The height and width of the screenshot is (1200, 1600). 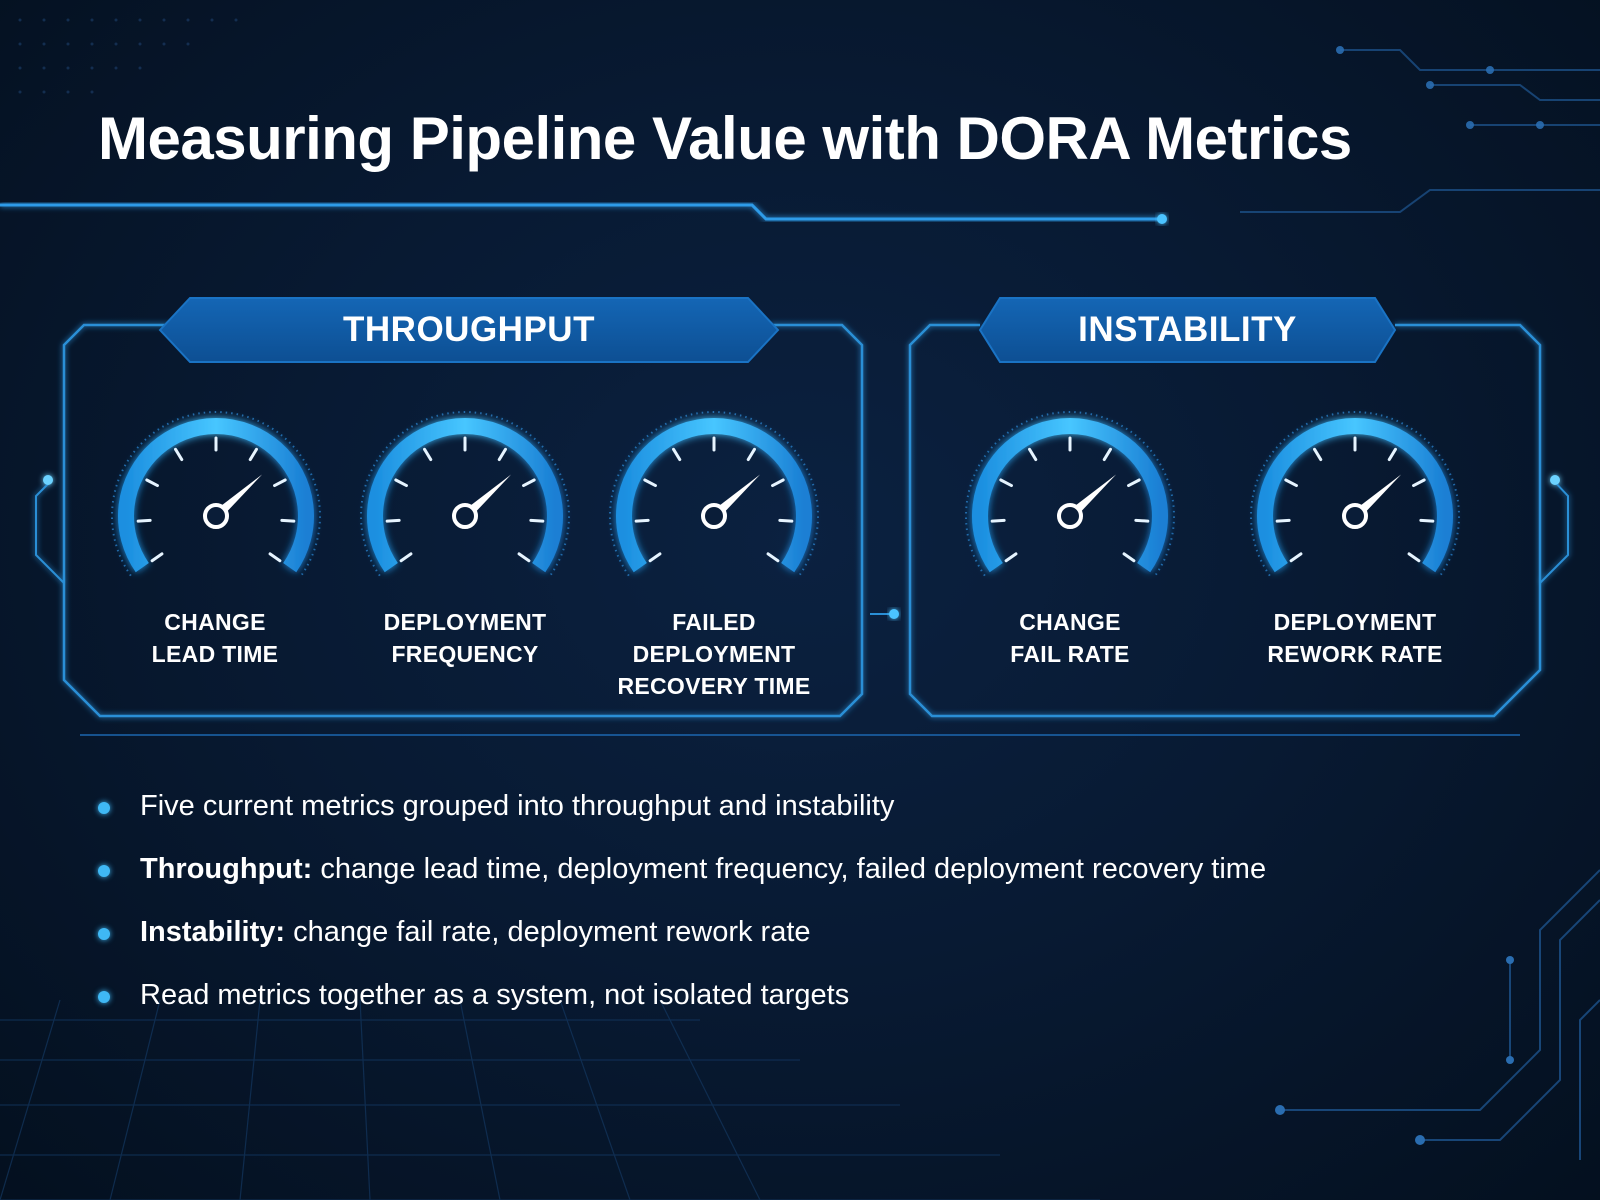 What do you see at coordinates (1070, 638) in the screenshot?
I see `metric-label-change-fail-rate: CHANGE FAIL RATE` at bounding box center [1070, 638].